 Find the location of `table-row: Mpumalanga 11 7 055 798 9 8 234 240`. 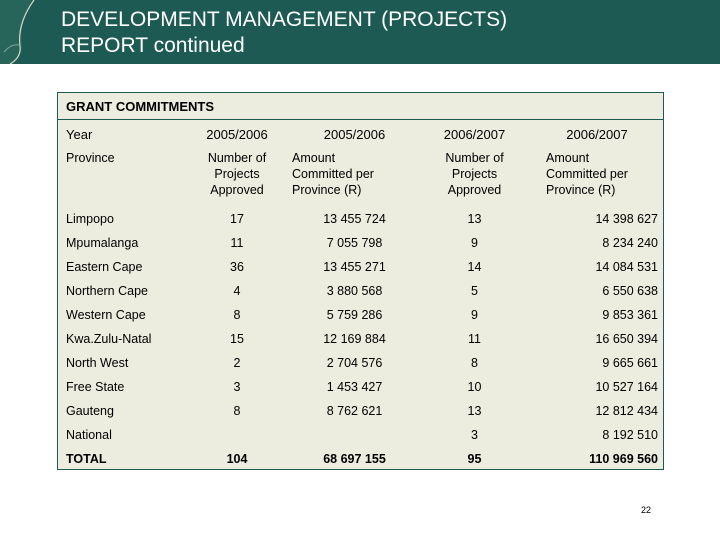

table-row: Mpumalanga 11 7 055 798 9 8 234 240 is located at coordinates (362, 243).